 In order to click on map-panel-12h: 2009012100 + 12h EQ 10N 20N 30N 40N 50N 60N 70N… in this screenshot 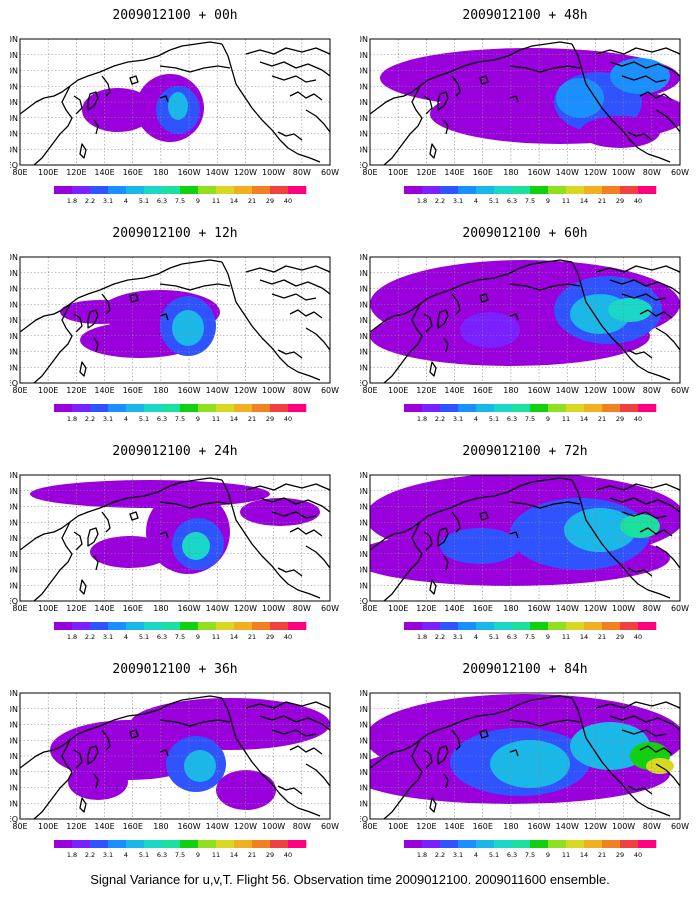, I will do `click(175, 331)`.